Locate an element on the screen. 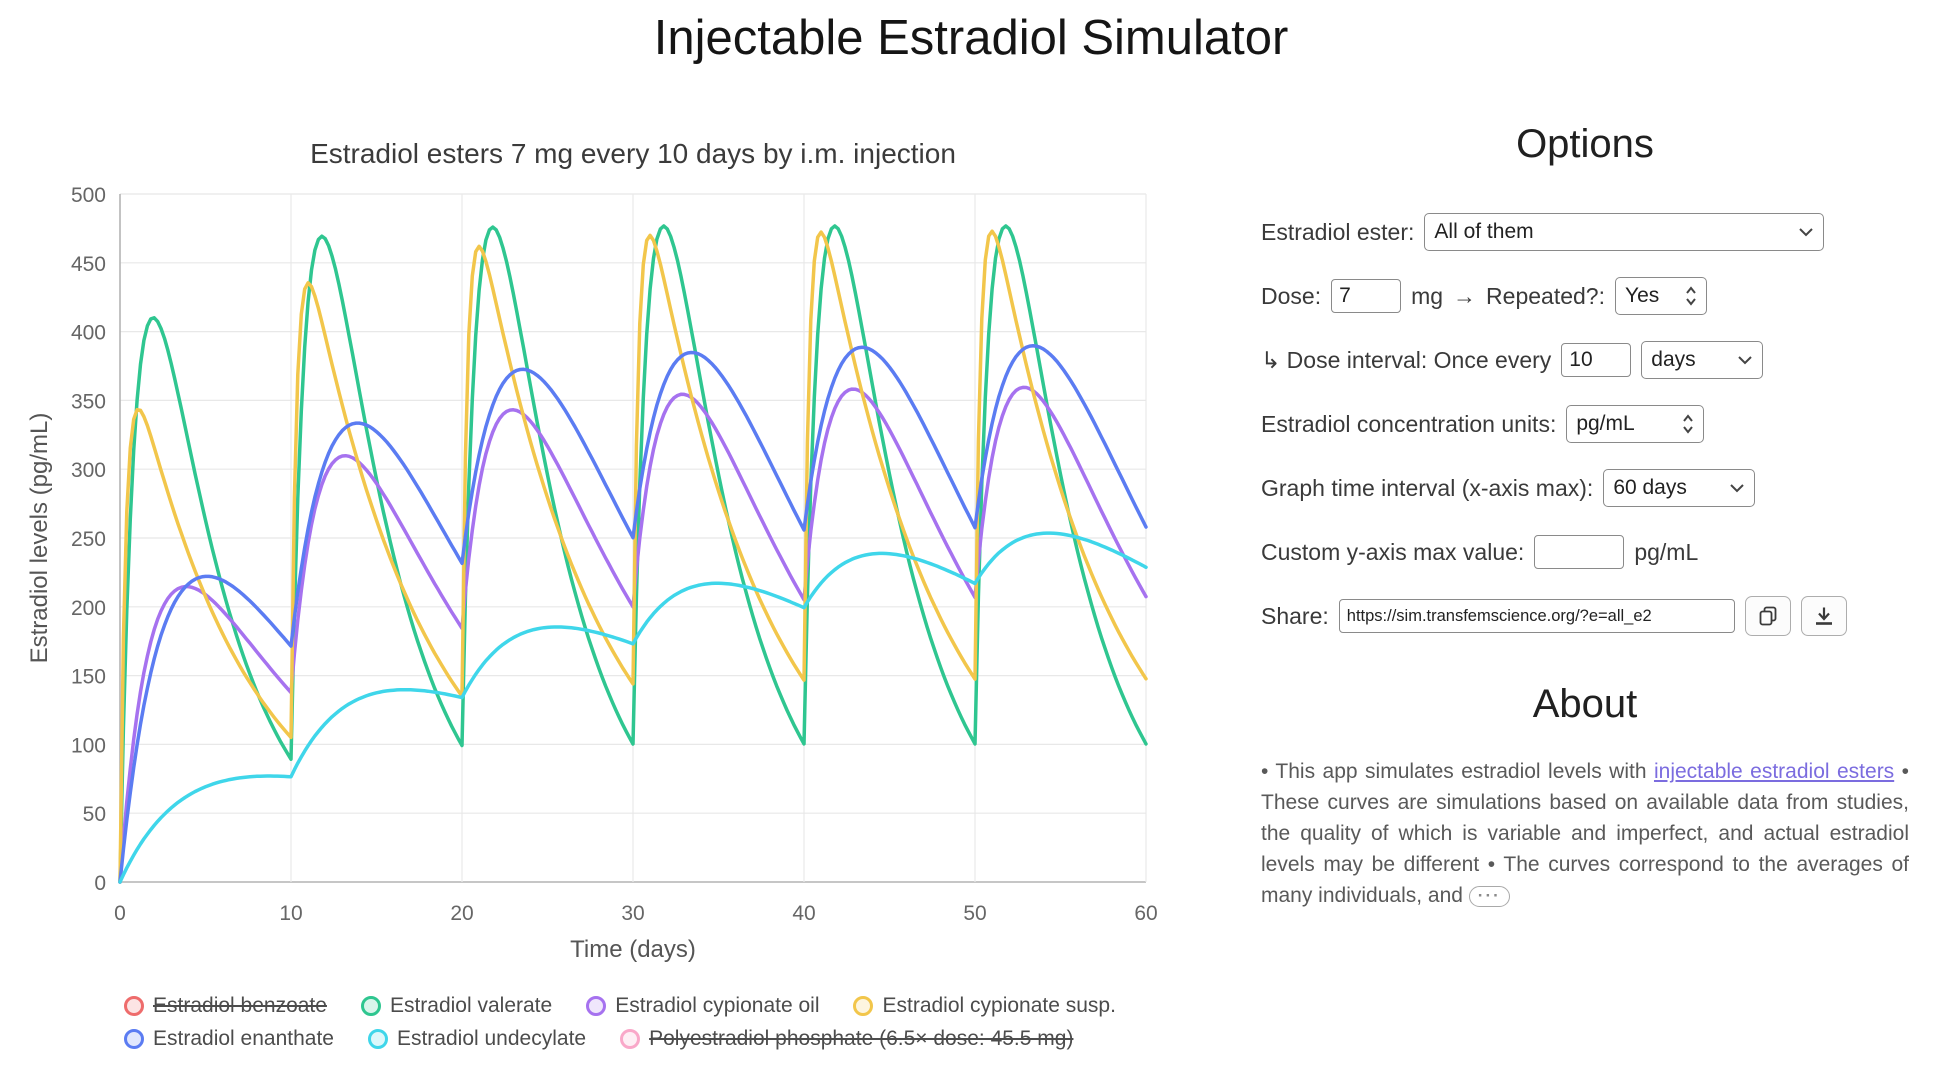 The height and width of the screenshot is (1085, 1942). y-tick-label: 300 is located at coordinates (88, 470).